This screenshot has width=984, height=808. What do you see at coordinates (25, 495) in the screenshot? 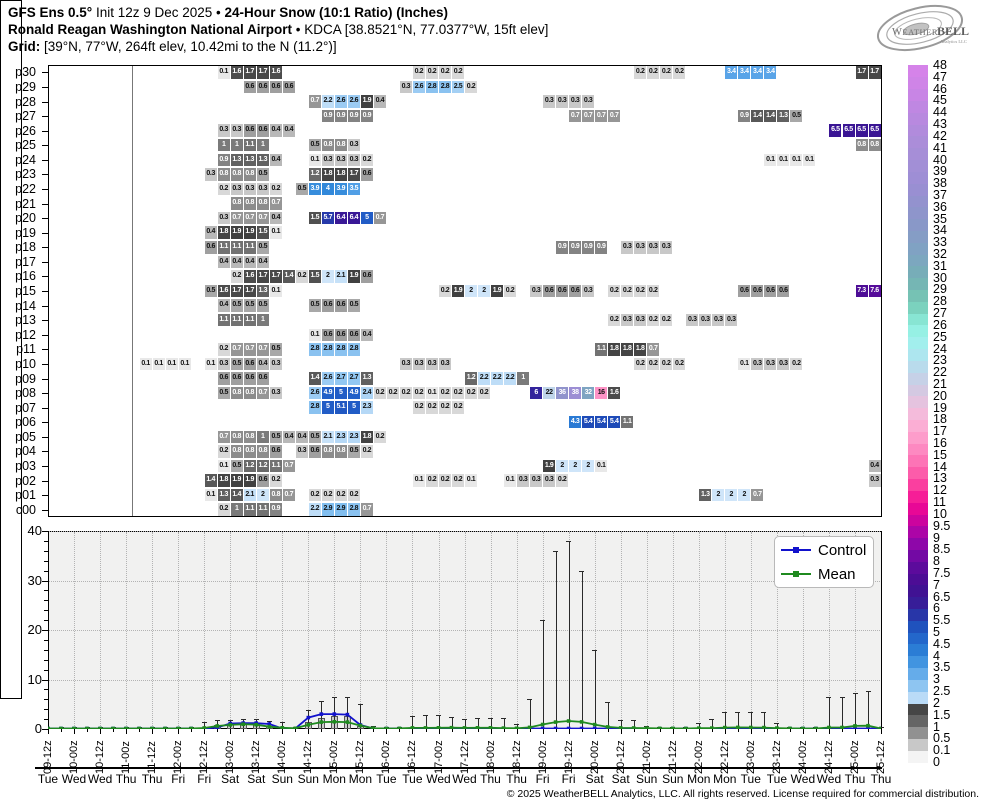
I see `member-row-label: p01` at bounding box center [25, 495].